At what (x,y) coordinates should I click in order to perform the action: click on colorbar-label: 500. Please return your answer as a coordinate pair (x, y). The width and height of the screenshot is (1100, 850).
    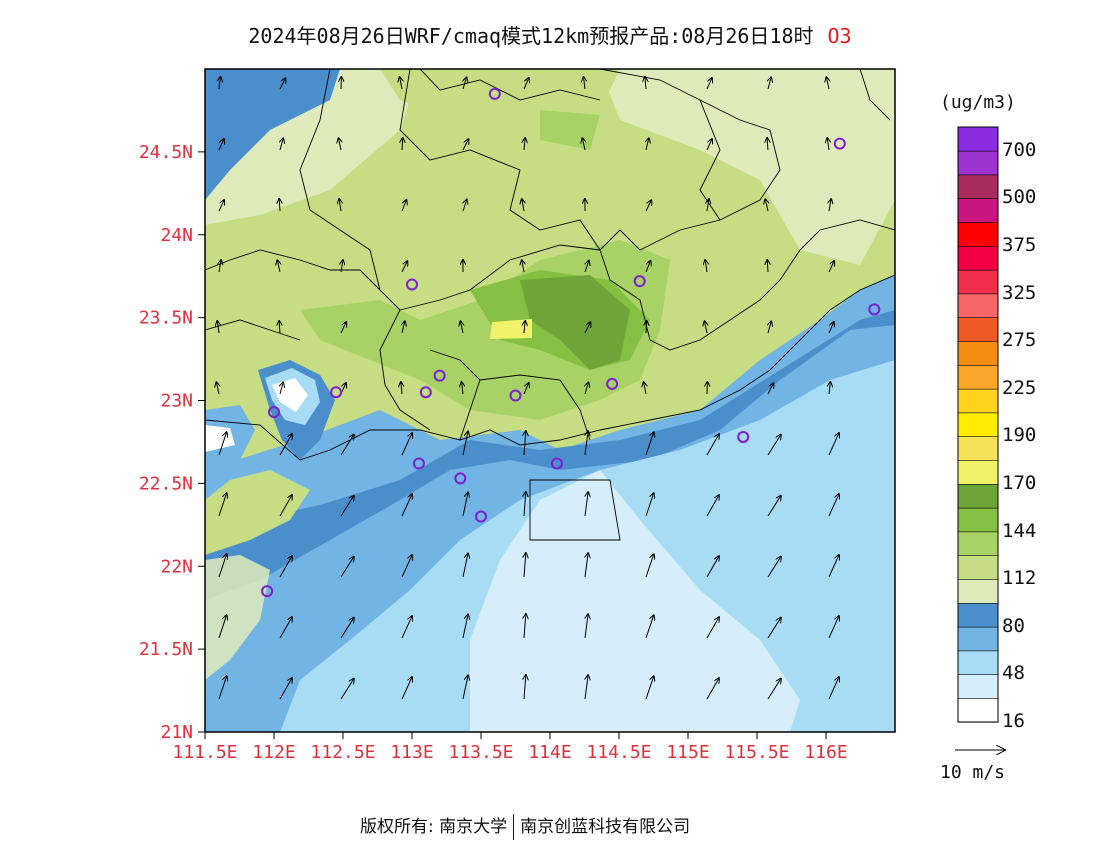
    Looking at the image, I should click on (1019, 197).